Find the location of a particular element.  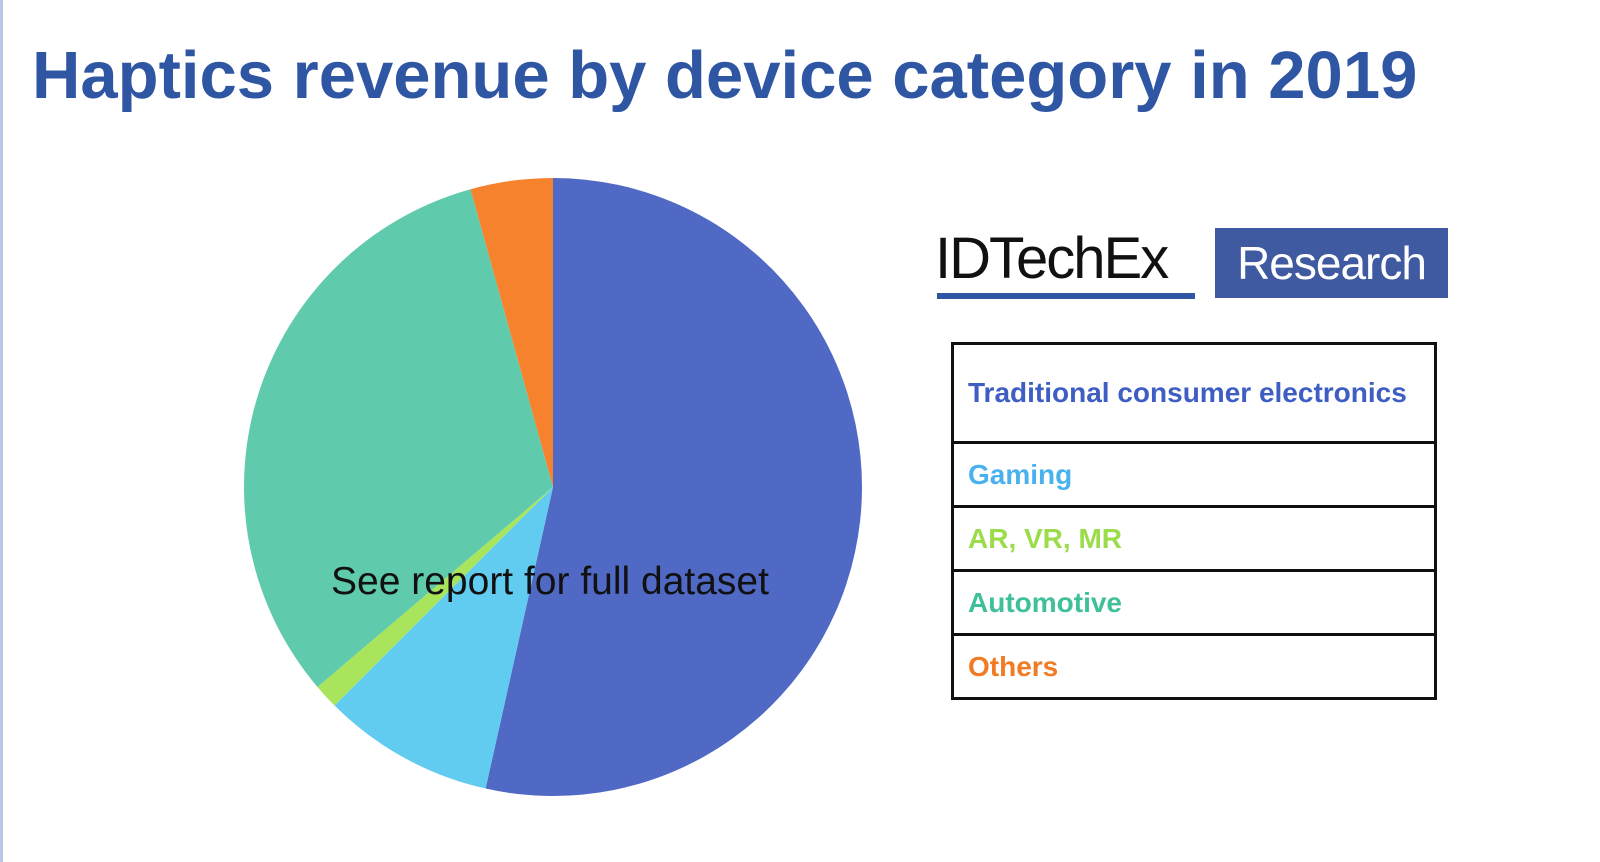

legend-item-automotive: Automotive is located at coordinates (1194, 602).